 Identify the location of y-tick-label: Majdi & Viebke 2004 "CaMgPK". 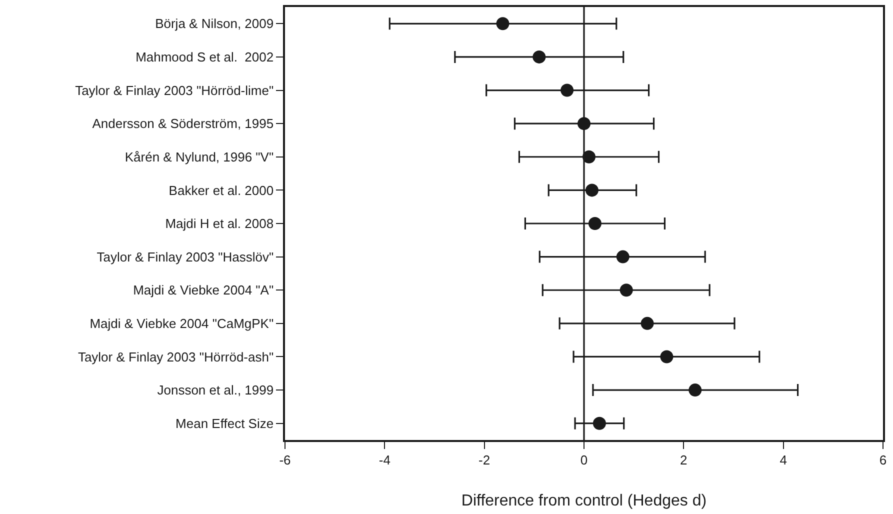
(182, 323).